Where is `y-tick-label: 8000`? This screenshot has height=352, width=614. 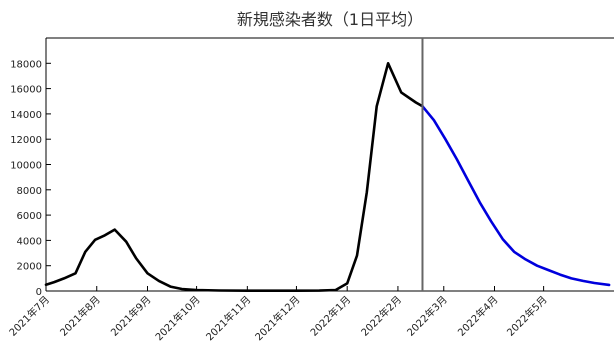 y-tick-label: 8000 is located at coordinates (29, 191).